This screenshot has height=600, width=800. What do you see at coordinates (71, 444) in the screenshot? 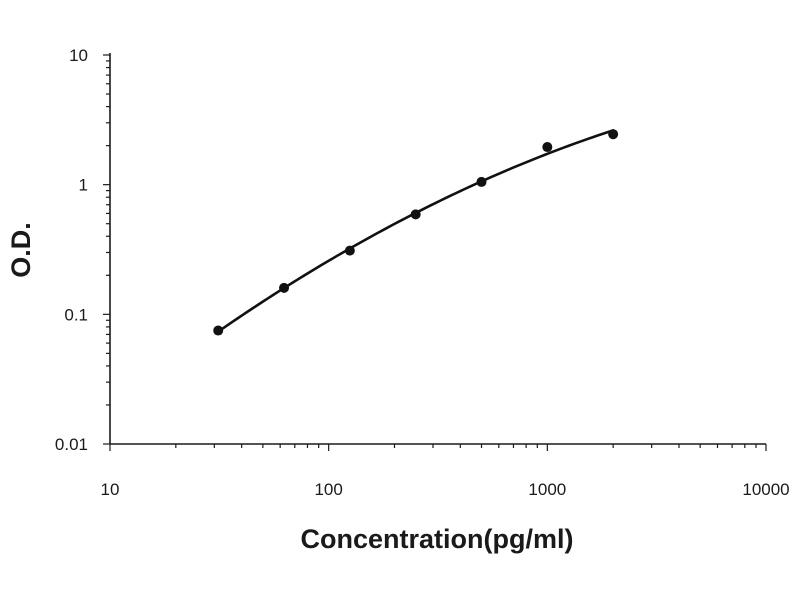
I see `y-tick-label: 0.01` at bounding box center [71, 444].